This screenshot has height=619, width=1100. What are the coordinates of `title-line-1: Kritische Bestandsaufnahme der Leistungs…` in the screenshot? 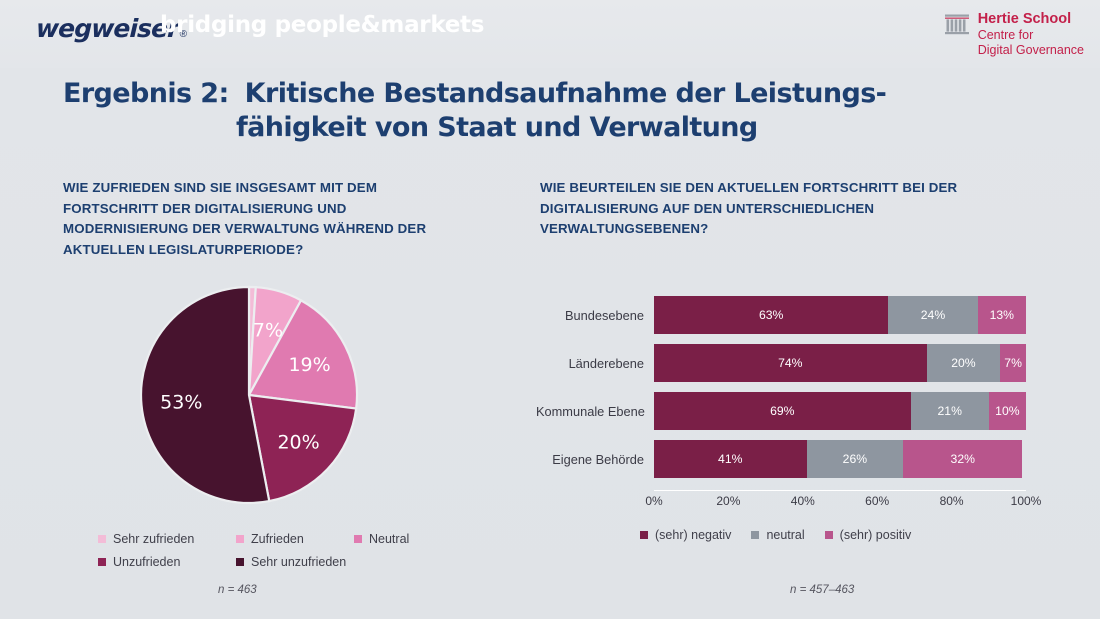 It's located at (565, 93).